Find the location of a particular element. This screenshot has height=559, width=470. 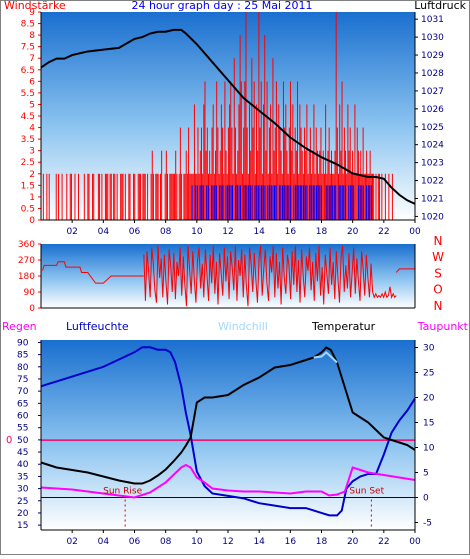

wind-tick-label: 2.5 is located at coordinates (28, 163).